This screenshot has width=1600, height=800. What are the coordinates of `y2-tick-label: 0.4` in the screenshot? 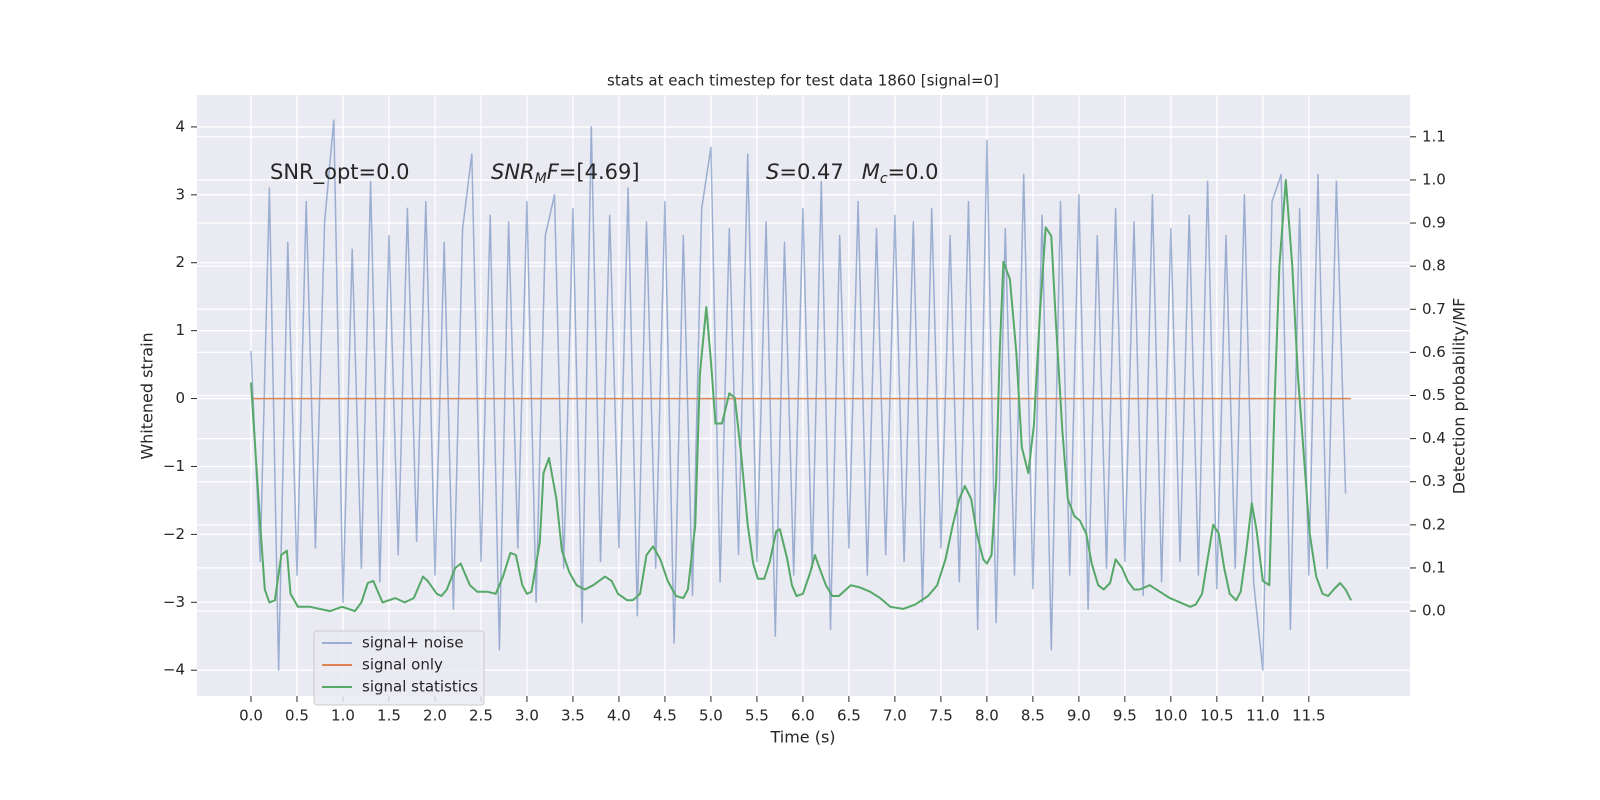 It's located at (1434, 438).